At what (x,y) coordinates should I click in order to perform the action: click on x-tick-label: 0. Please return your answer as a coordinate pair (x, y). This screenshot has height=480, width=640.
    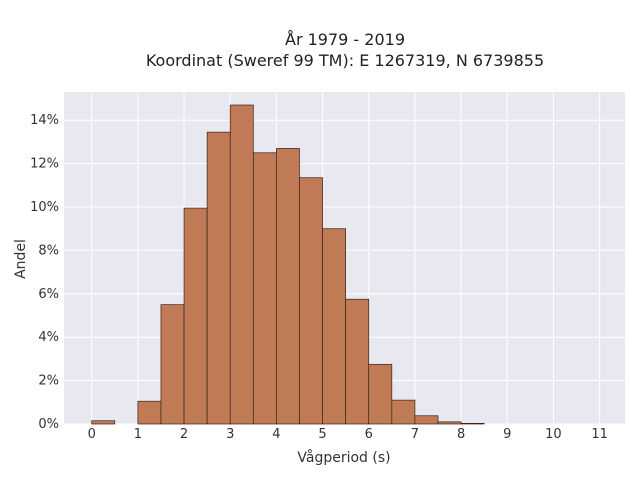
    Looking at the image, I should click on (92, 434).